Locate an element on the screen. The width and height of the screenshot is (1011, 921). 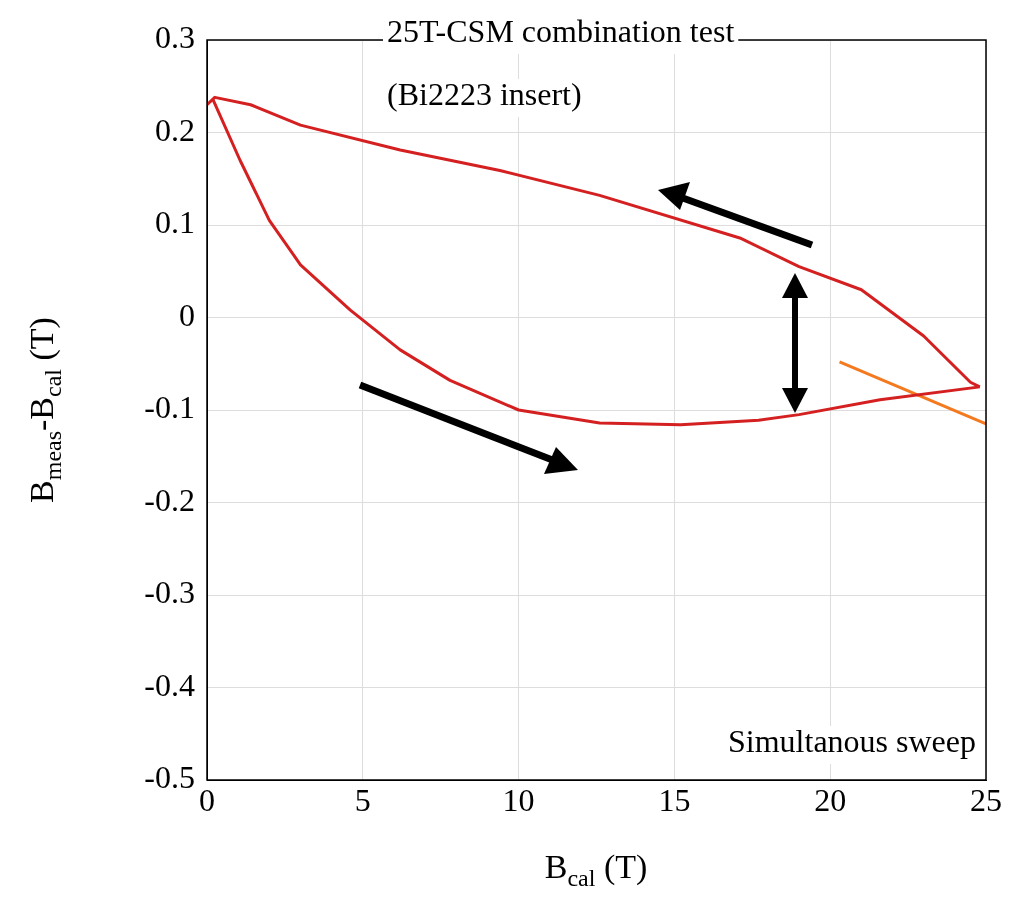
y-tick-label: 0.1 is located at coordinates (175, 222).